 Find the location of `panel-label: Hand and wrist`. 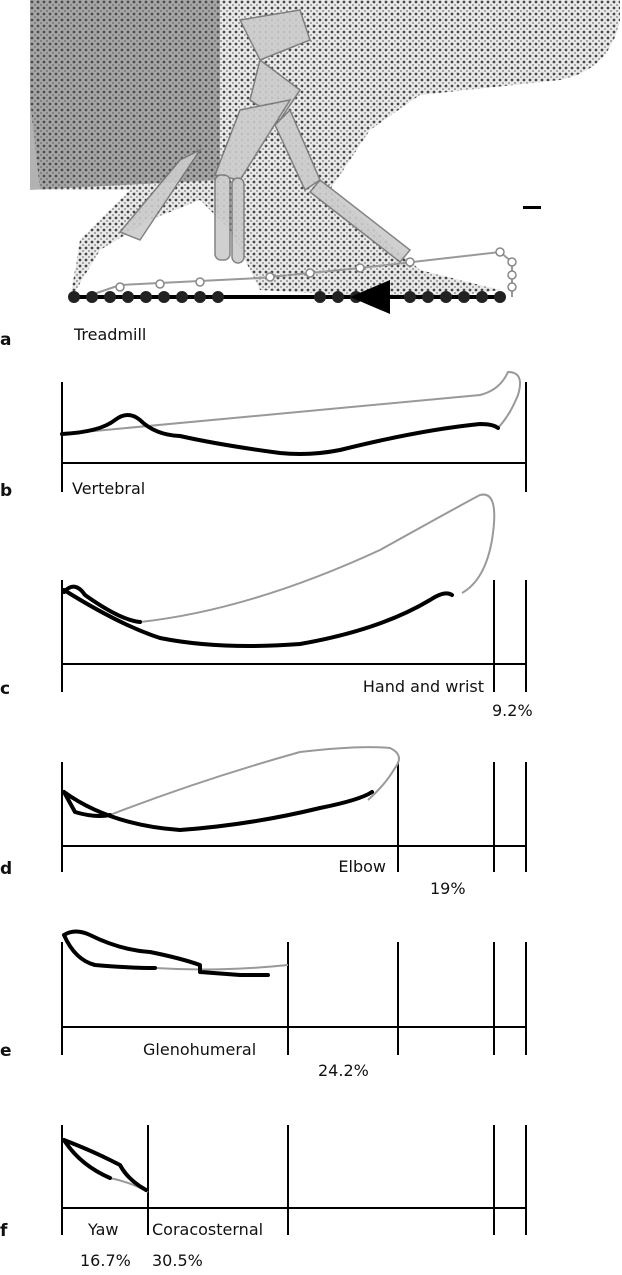

panel-label: Hand and wrist is located at coordinates (423, 686).